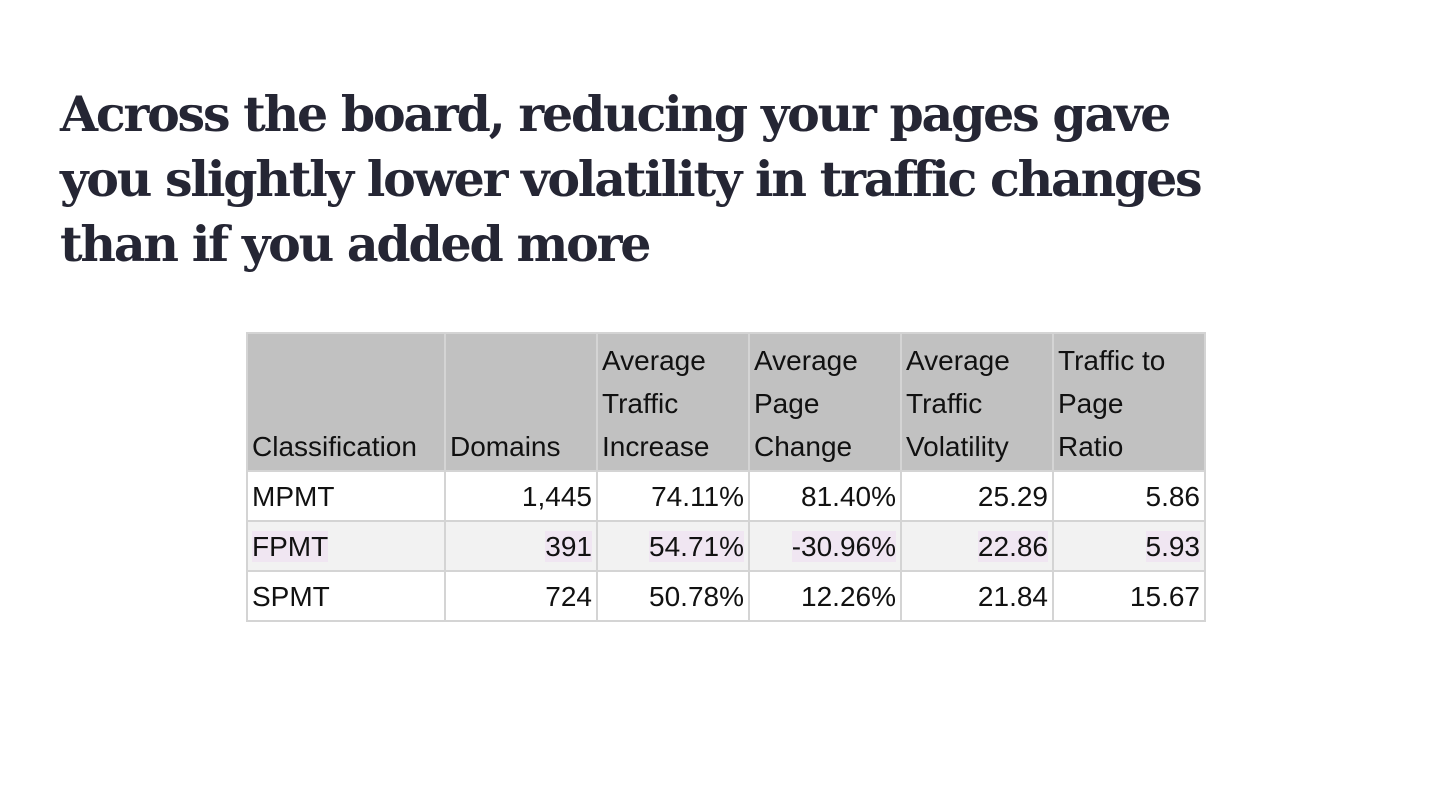 The image size is (1440, 810). I want to click on cell-traffic-to-page-ratio: 5.86, so click(1129, 496).